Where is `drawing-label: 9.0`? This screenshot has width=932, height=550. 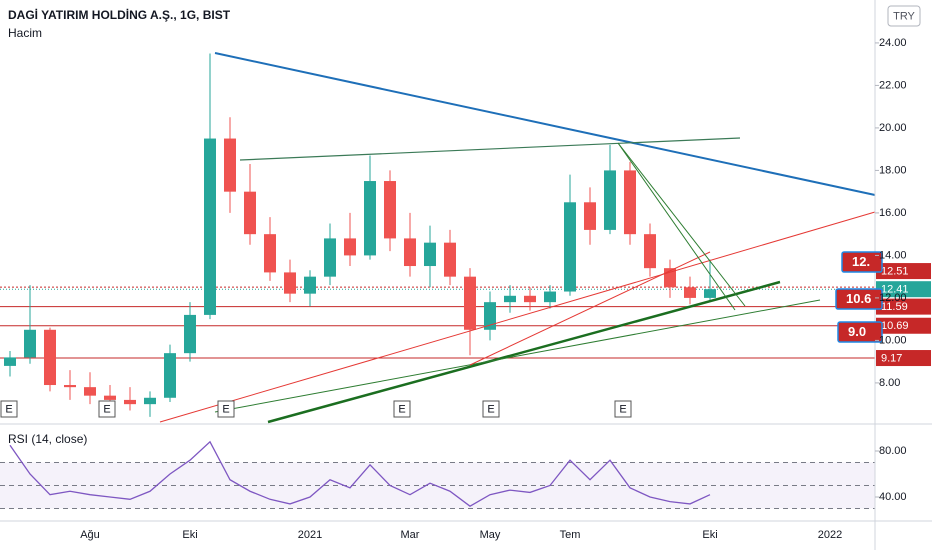 drawing-label: 9.0 is located at coordinates (857, 331).